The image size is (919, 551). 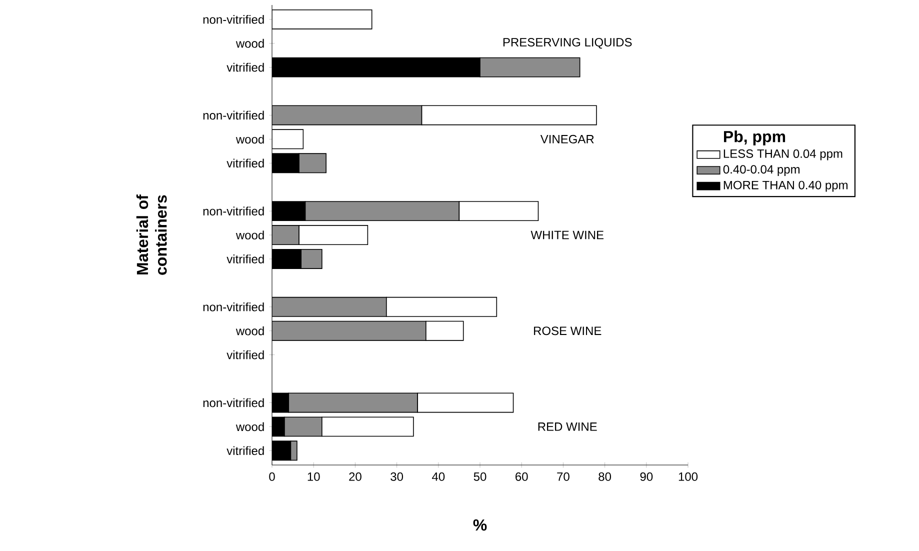 I want to click on x-tick-label: 70, so click(x=563, y=476).